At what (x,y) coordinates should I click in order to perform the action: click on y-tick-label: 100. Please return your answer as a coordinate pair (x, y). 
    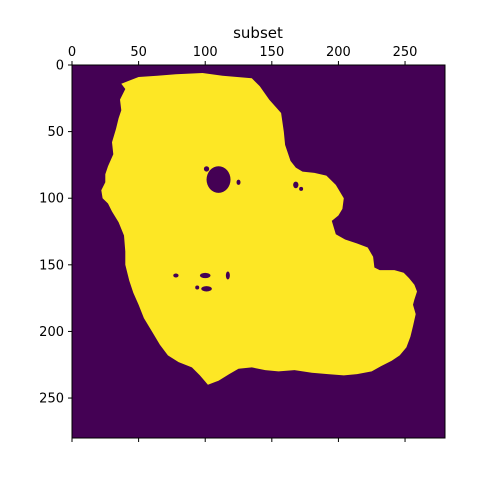
    Looking at the image, I should click on (51, 199).